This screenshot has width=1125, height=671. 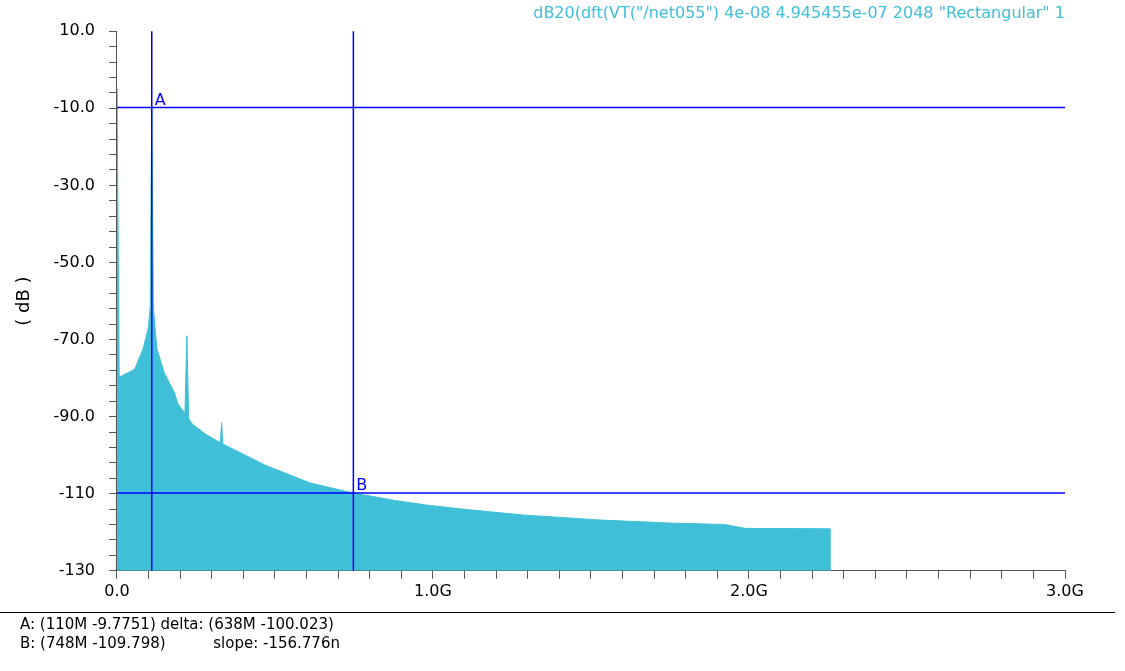 I want to click on ref-line-label: A, so click(x=160, y=99).